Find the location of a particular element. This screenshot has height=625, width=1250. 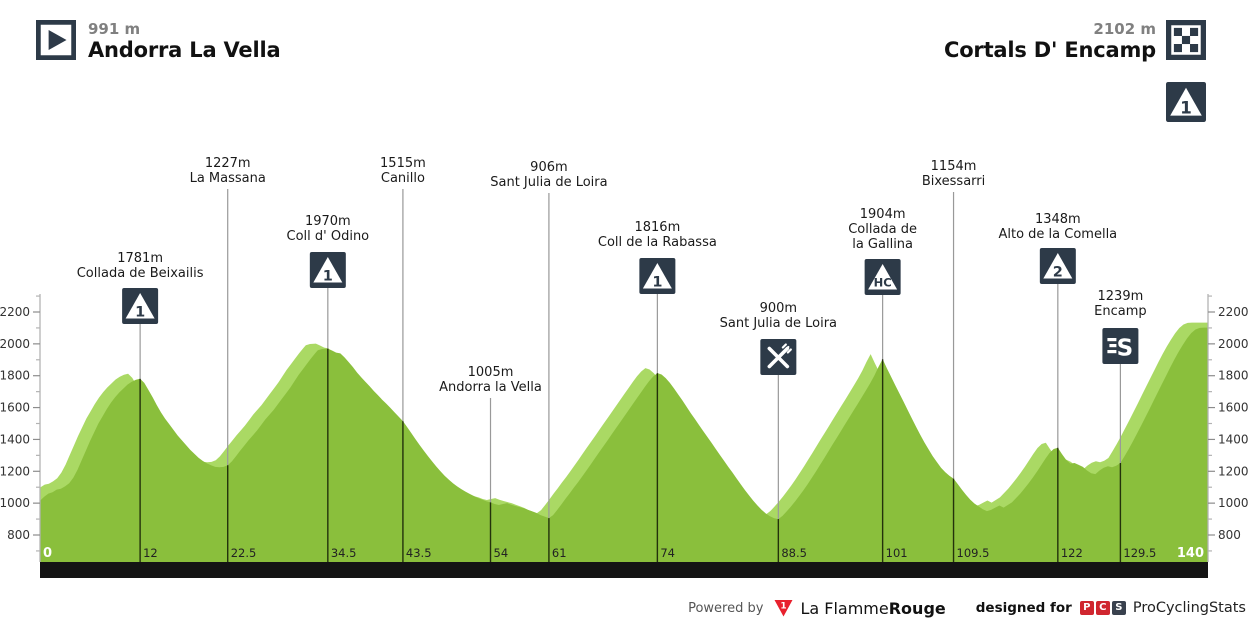

climb-category-number: 2 is located at coordinates (1058, 273).